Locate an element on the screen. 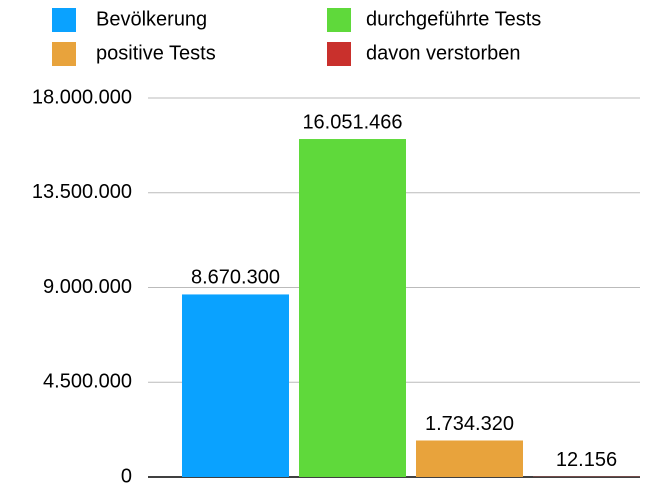 The width and height of the screenshot is (663, 490). legend-label: davon verstorben is located at coordinates (443, 53).